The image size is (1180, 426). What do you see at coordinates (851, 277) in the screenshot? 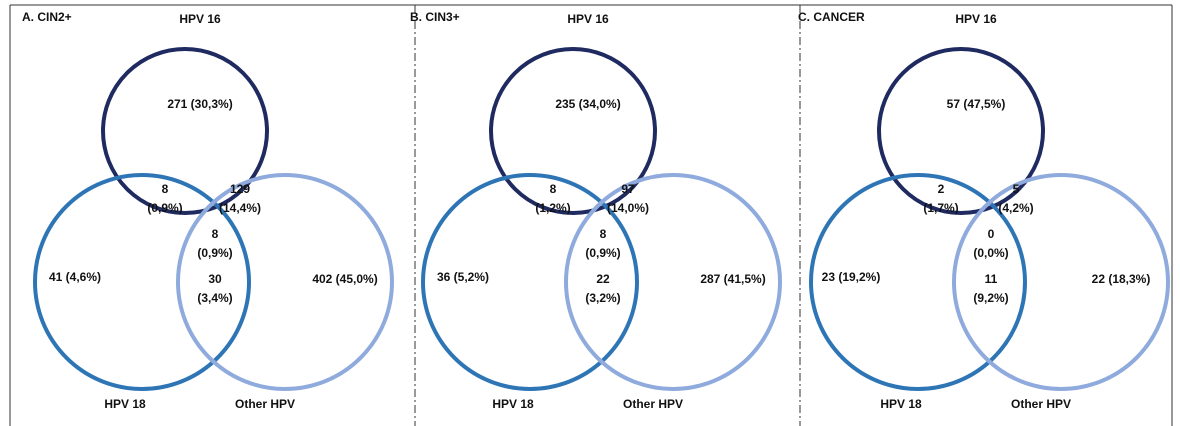
I see `region-label: 23 (19,2%)` at bounding box center [851, 277].